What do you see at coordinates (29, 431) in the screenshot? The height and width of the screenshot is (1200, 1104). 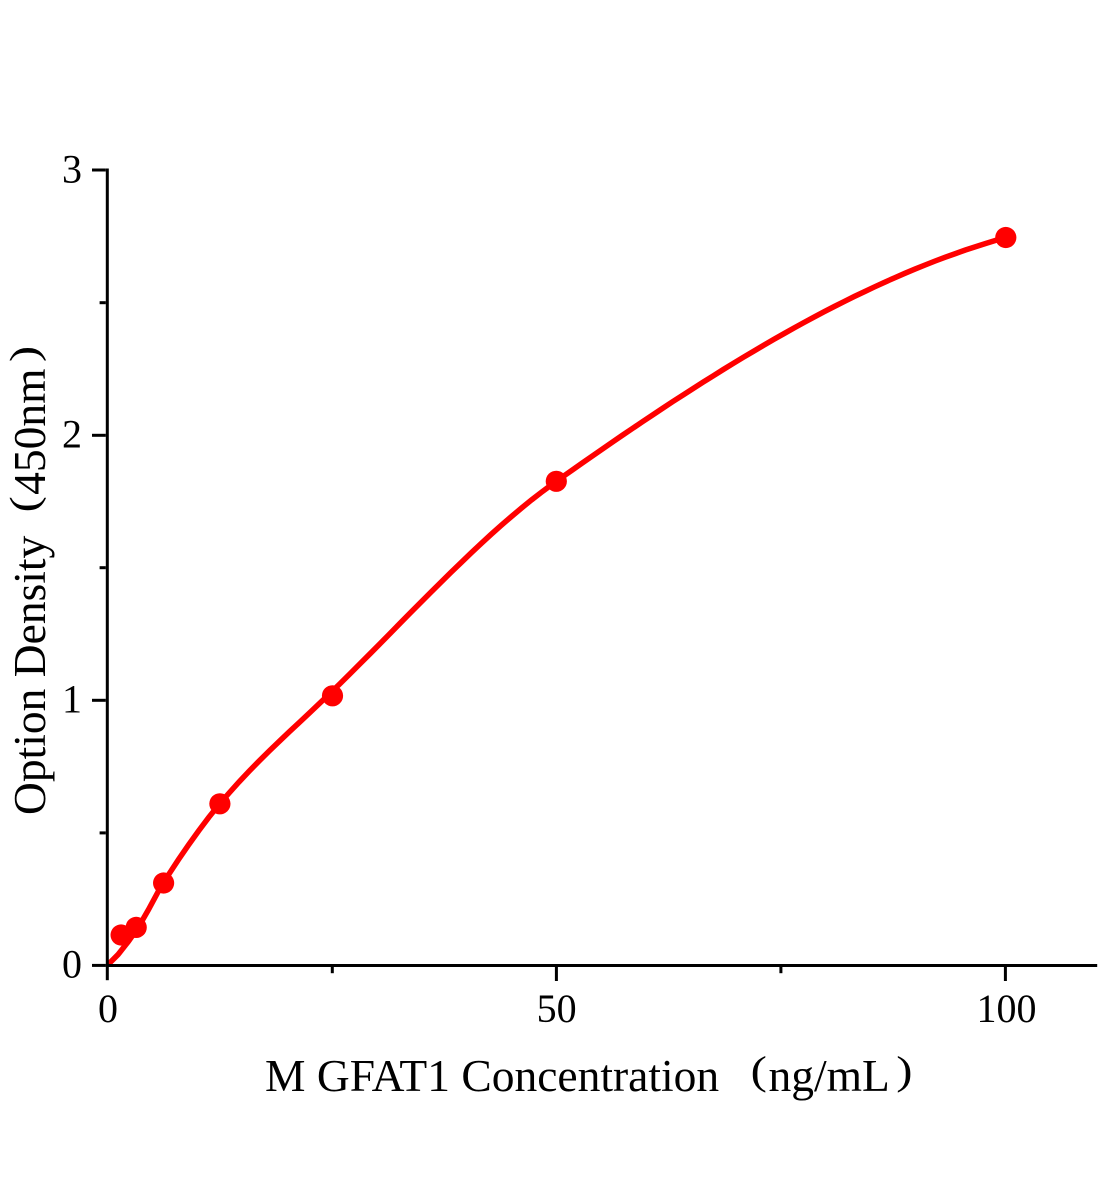 I see `svg-text: 450nm` at bounding box center [29, 431].